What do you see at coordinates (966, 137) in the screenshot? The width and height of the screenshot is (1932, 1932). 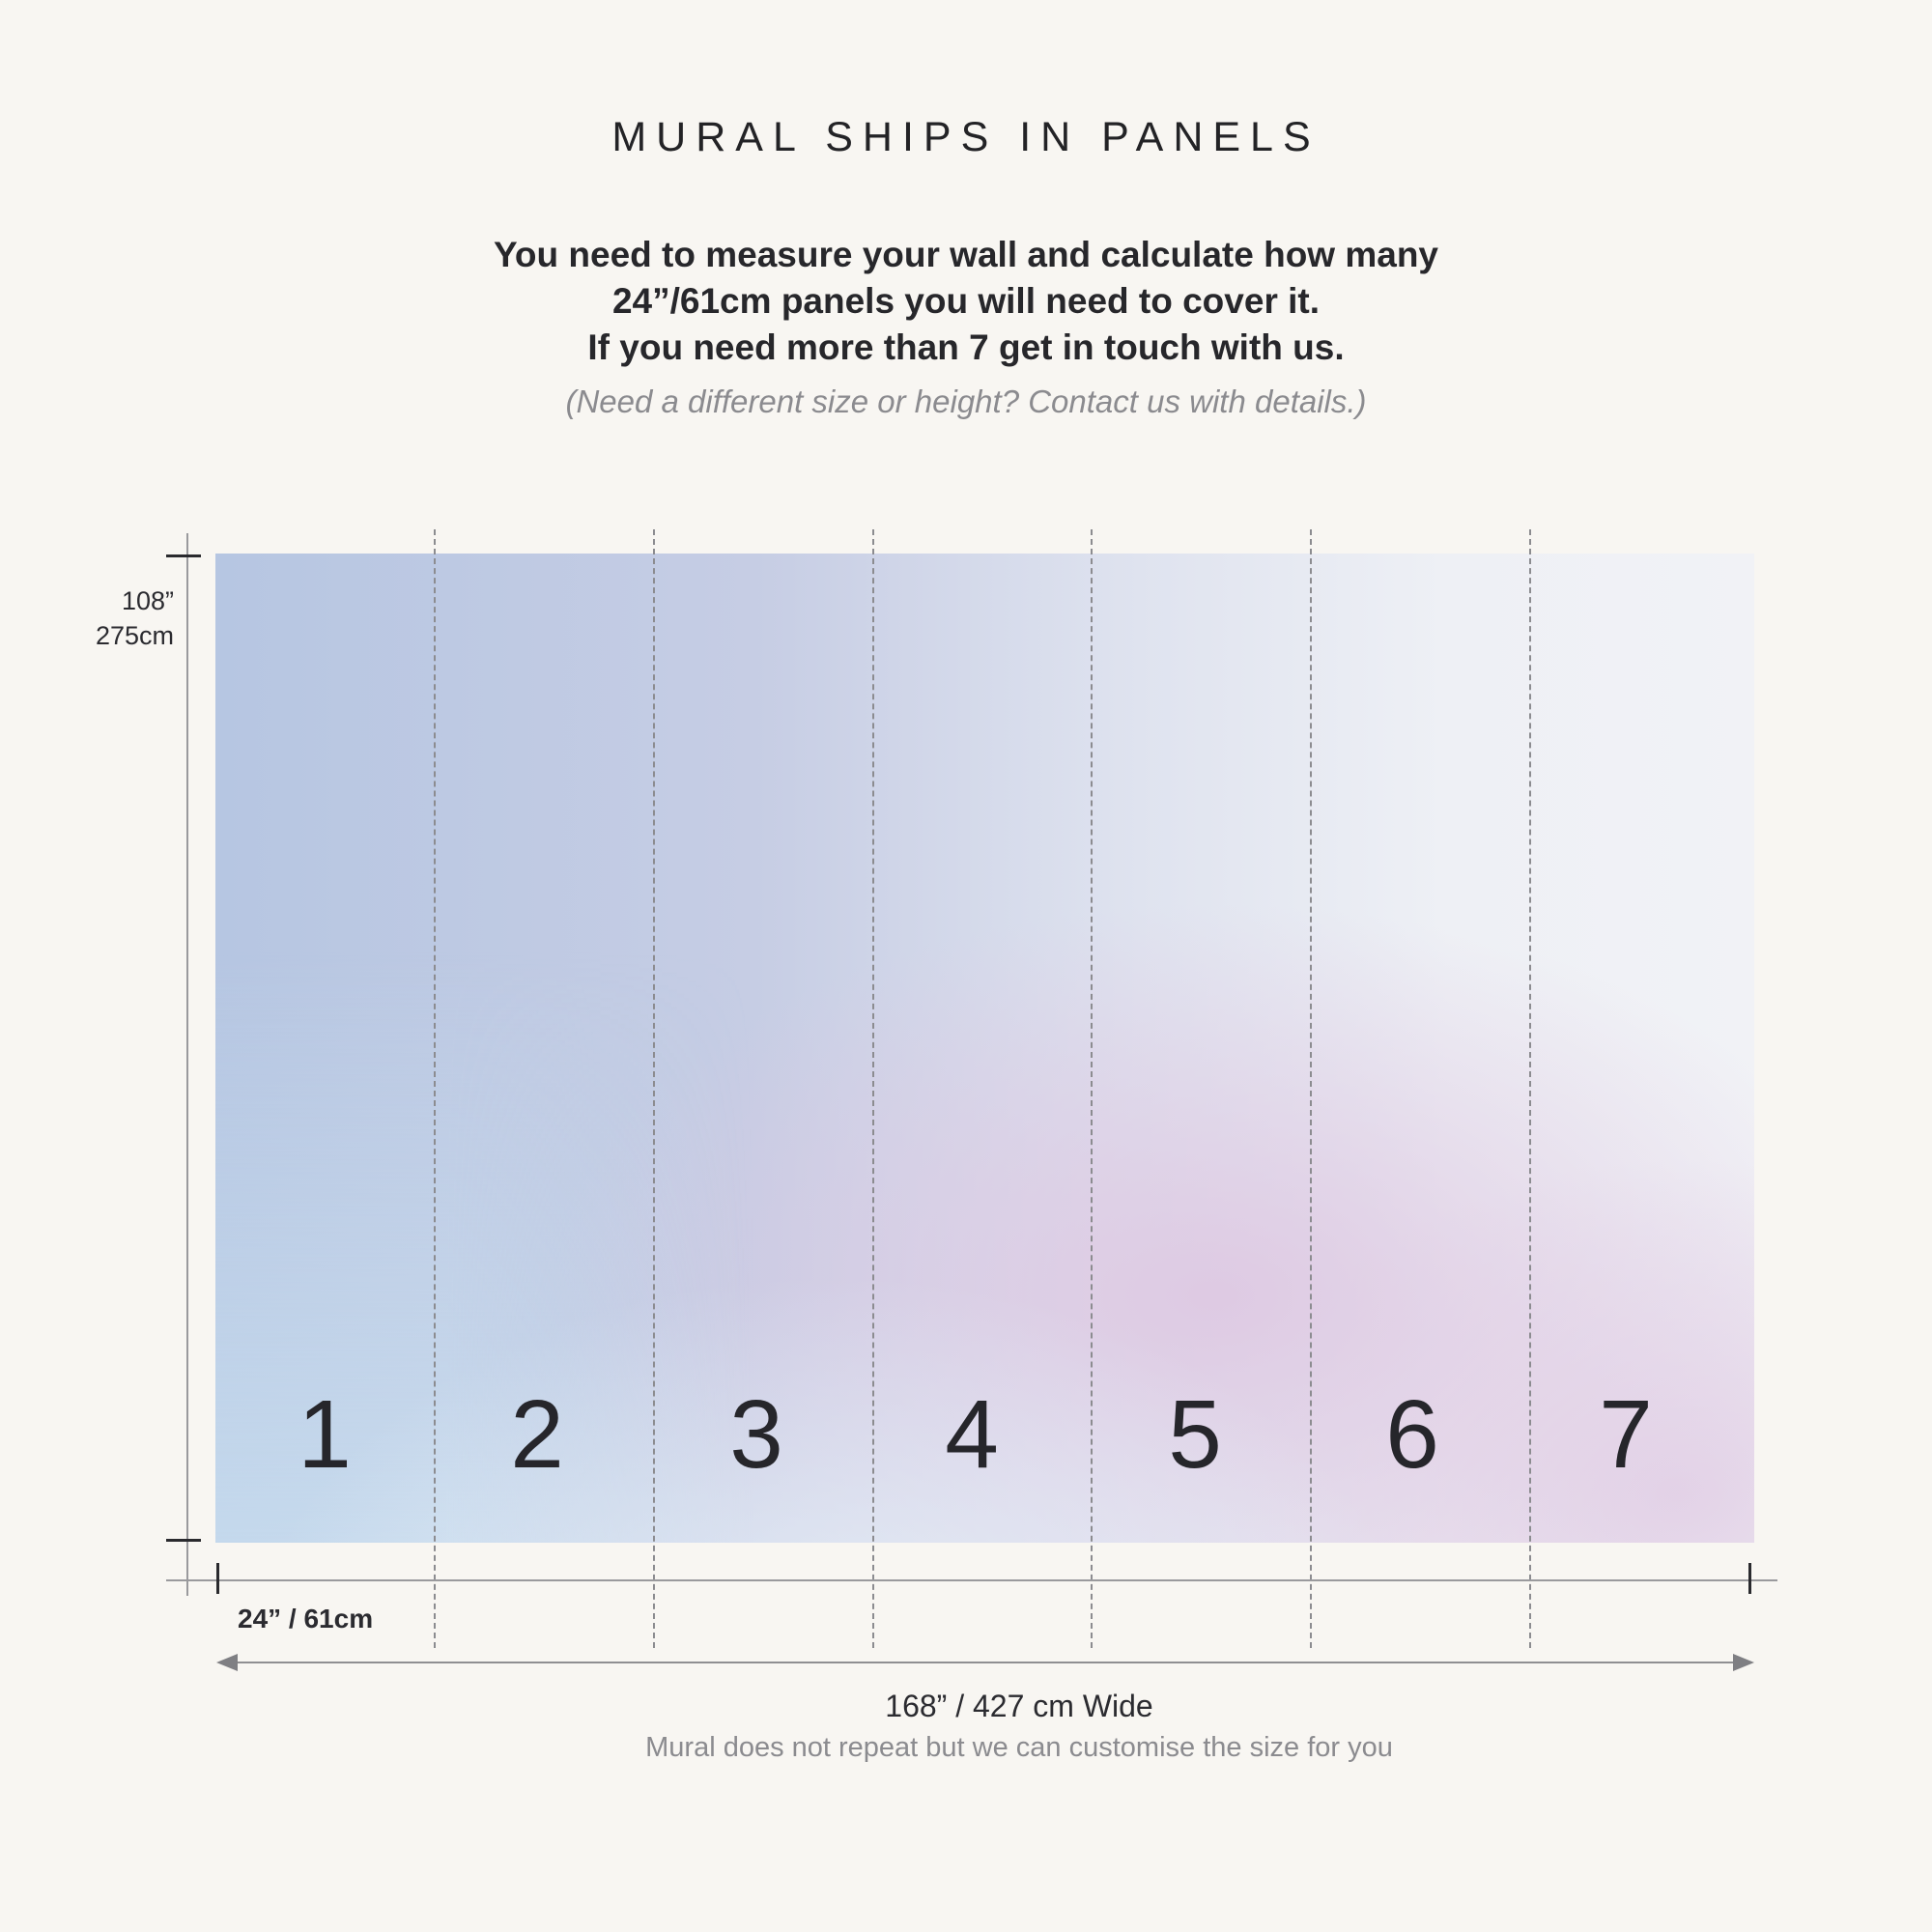 I see `page-title: MURAL SHIPS IN PANELS` at bounding box center [966, 137].